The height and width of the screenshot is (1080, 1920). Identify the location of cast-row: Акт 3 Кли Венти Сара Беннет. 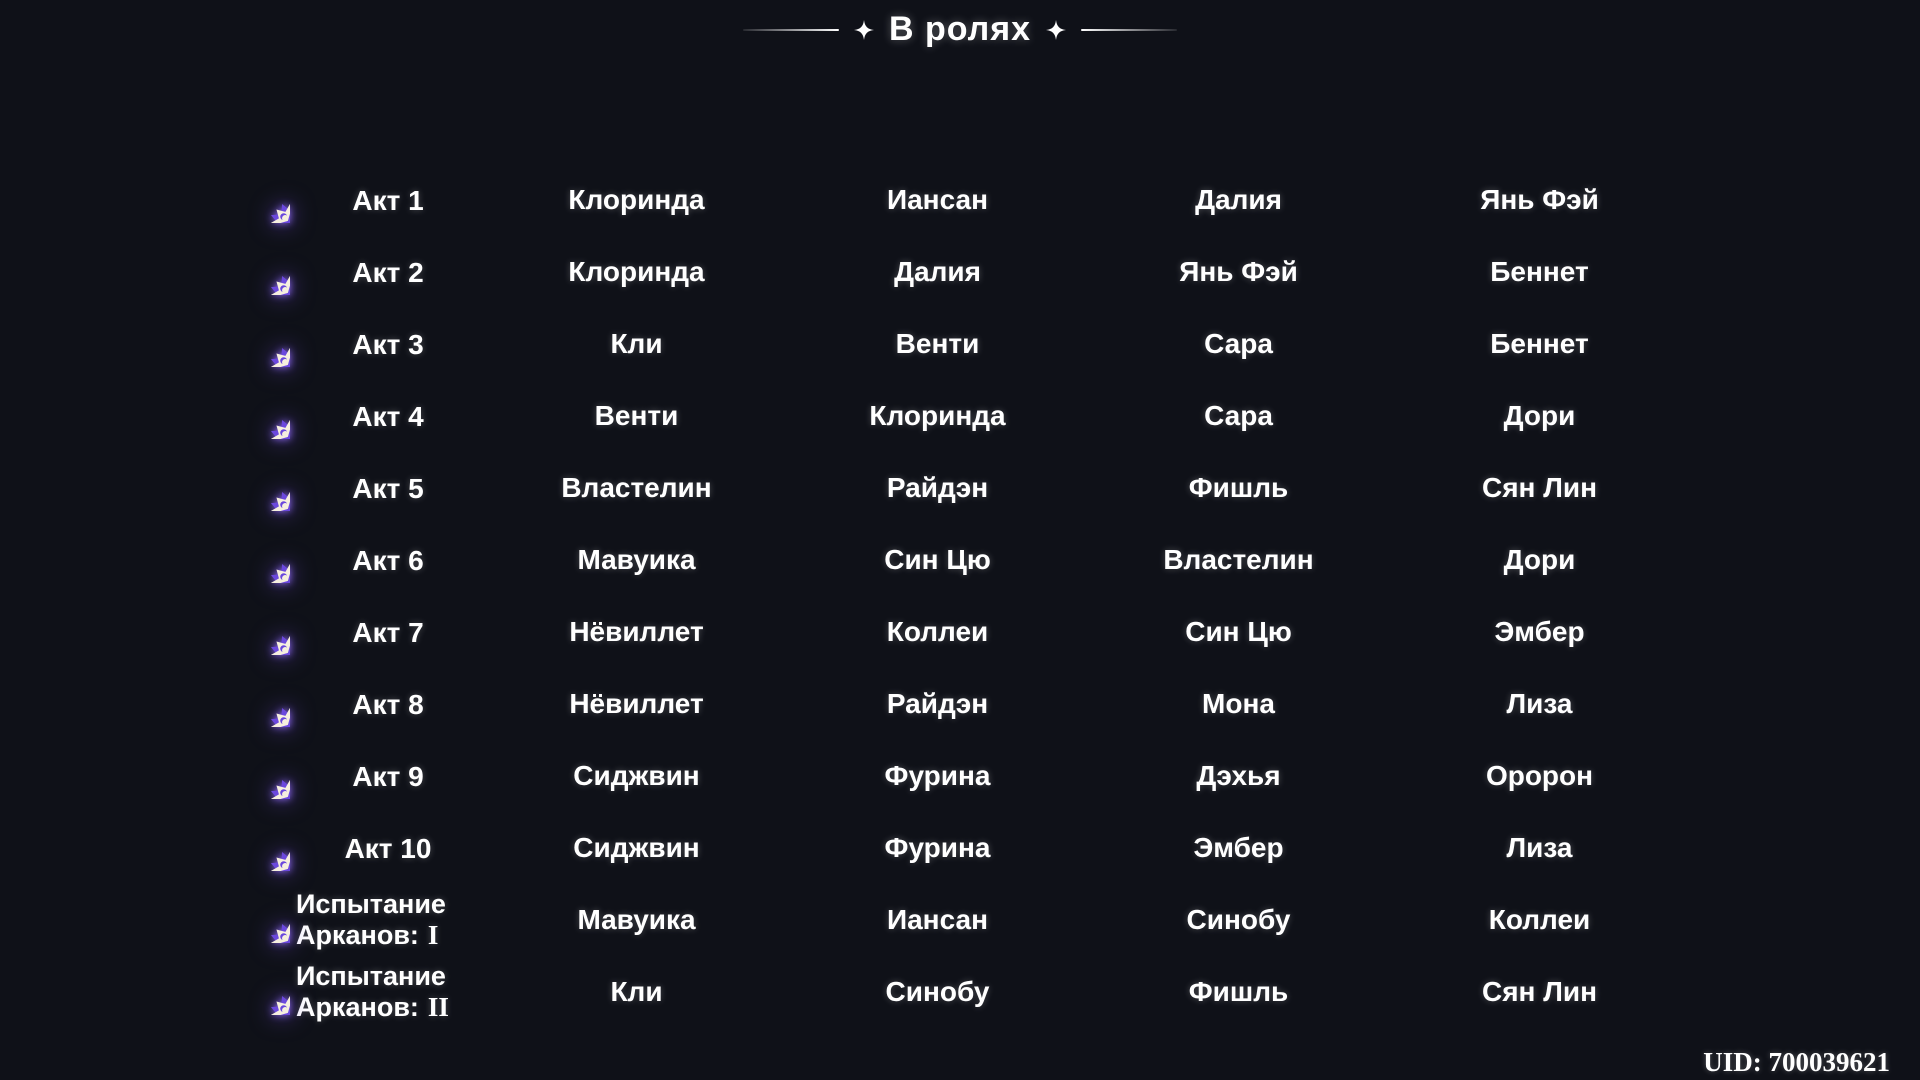
(968, 344).